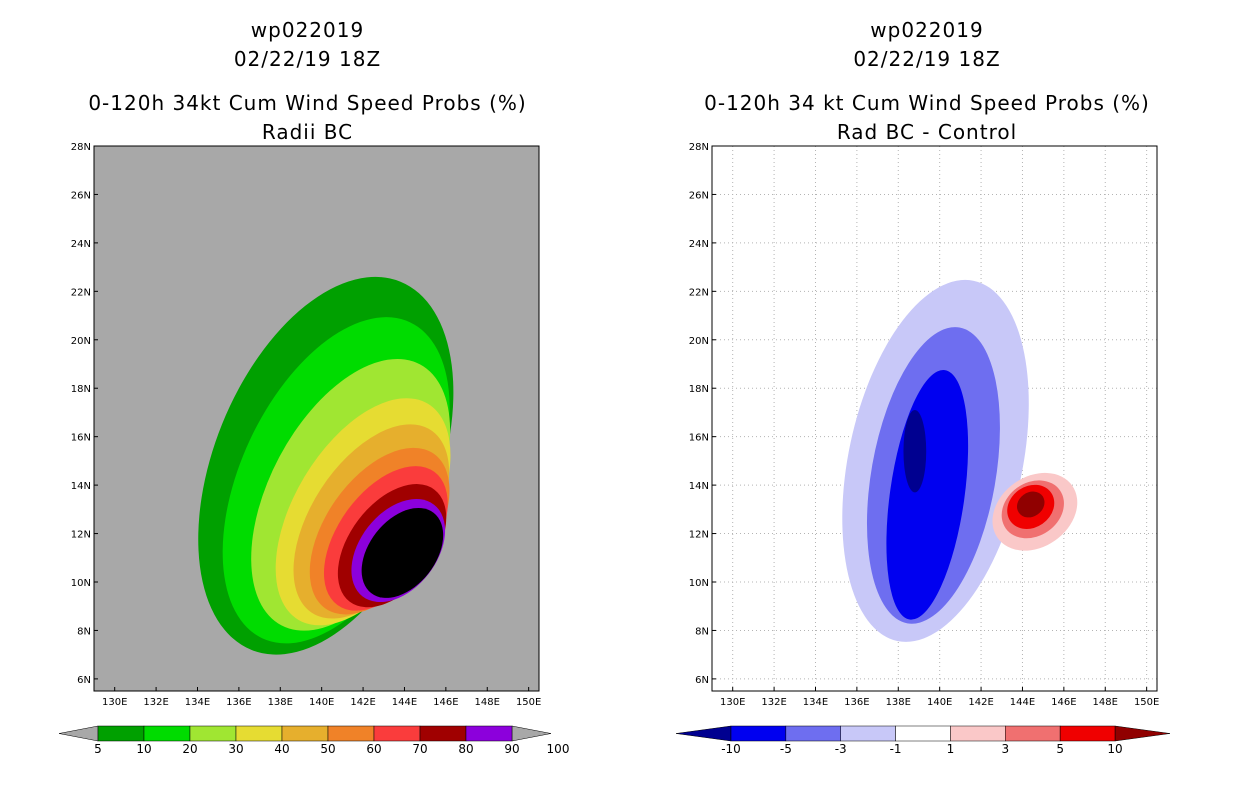 This screenshot has width=1236, height=800. I want to click on left-contour-group, so click(326, 465).